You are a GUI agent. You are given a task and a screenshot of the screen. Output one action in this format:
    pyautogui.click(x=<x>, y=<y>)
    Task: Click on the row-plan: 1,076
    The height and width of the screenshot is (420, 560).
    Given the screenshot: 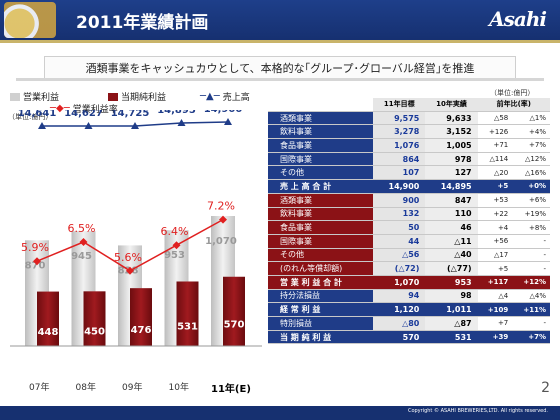 What is the action you would take?
    pyautogui.click(x=399, y=145)
    